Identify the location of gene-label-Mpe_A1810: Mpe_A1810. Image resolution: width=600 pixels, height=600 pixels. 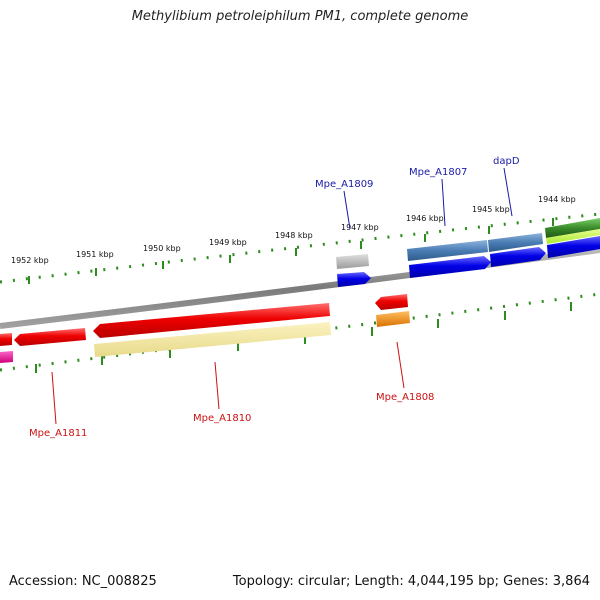
(222, 418).